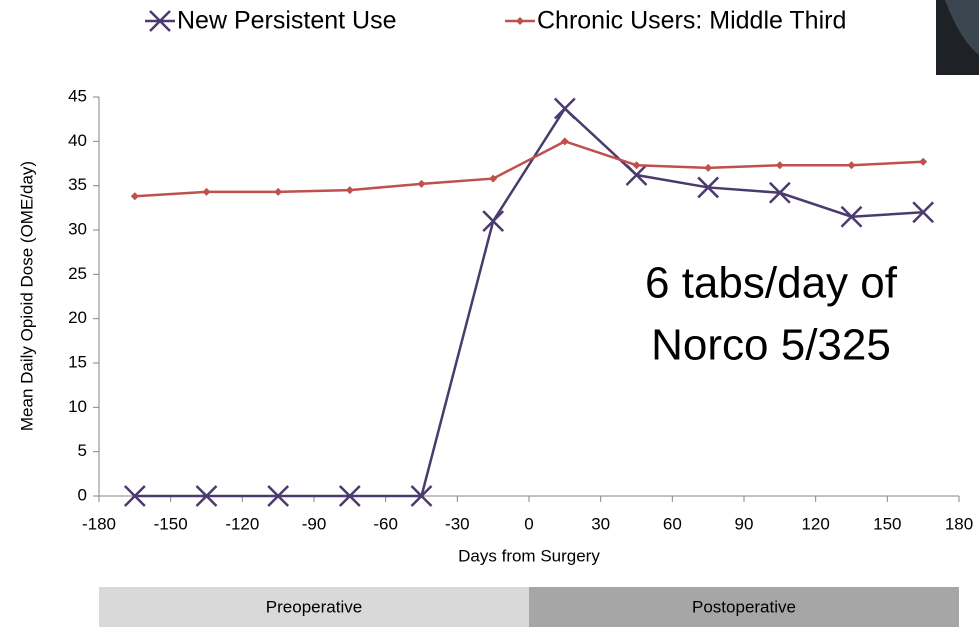  Describe the element at coordinates (529, 168) in the screenshot. I see `series-line` at that location.